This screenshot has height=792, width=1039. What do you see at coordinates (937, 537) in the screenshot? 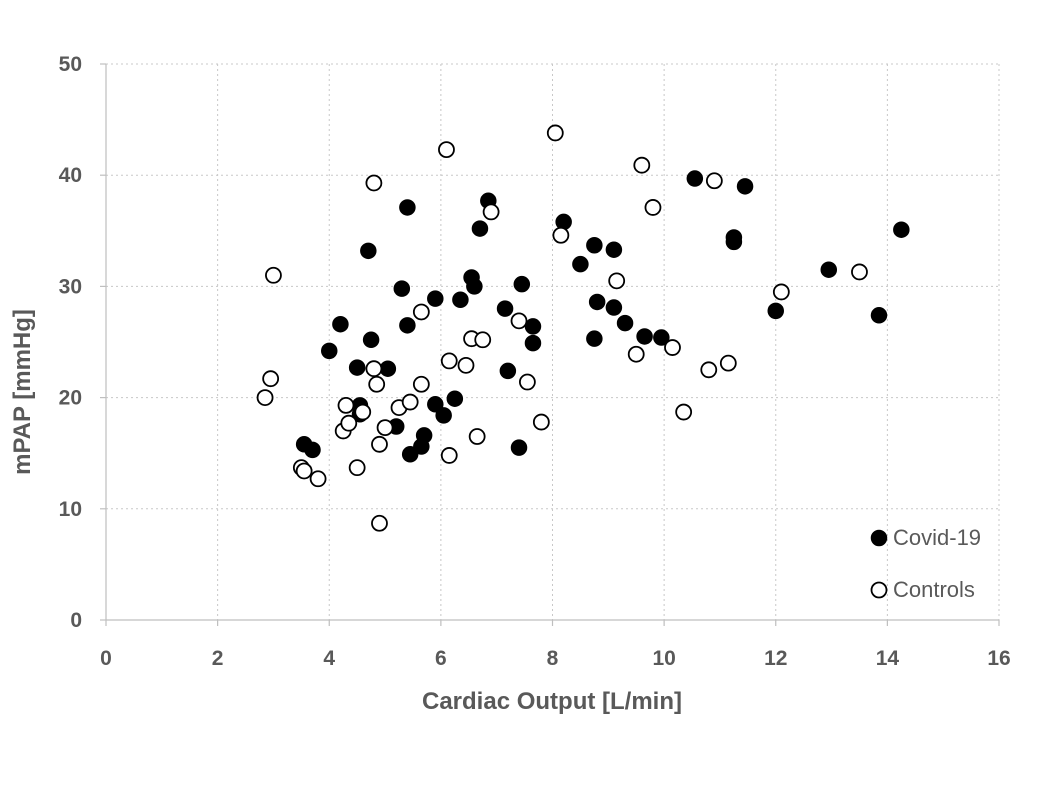
I see `legend-label-covid: Covid-19` at bounding box center [937, 537].